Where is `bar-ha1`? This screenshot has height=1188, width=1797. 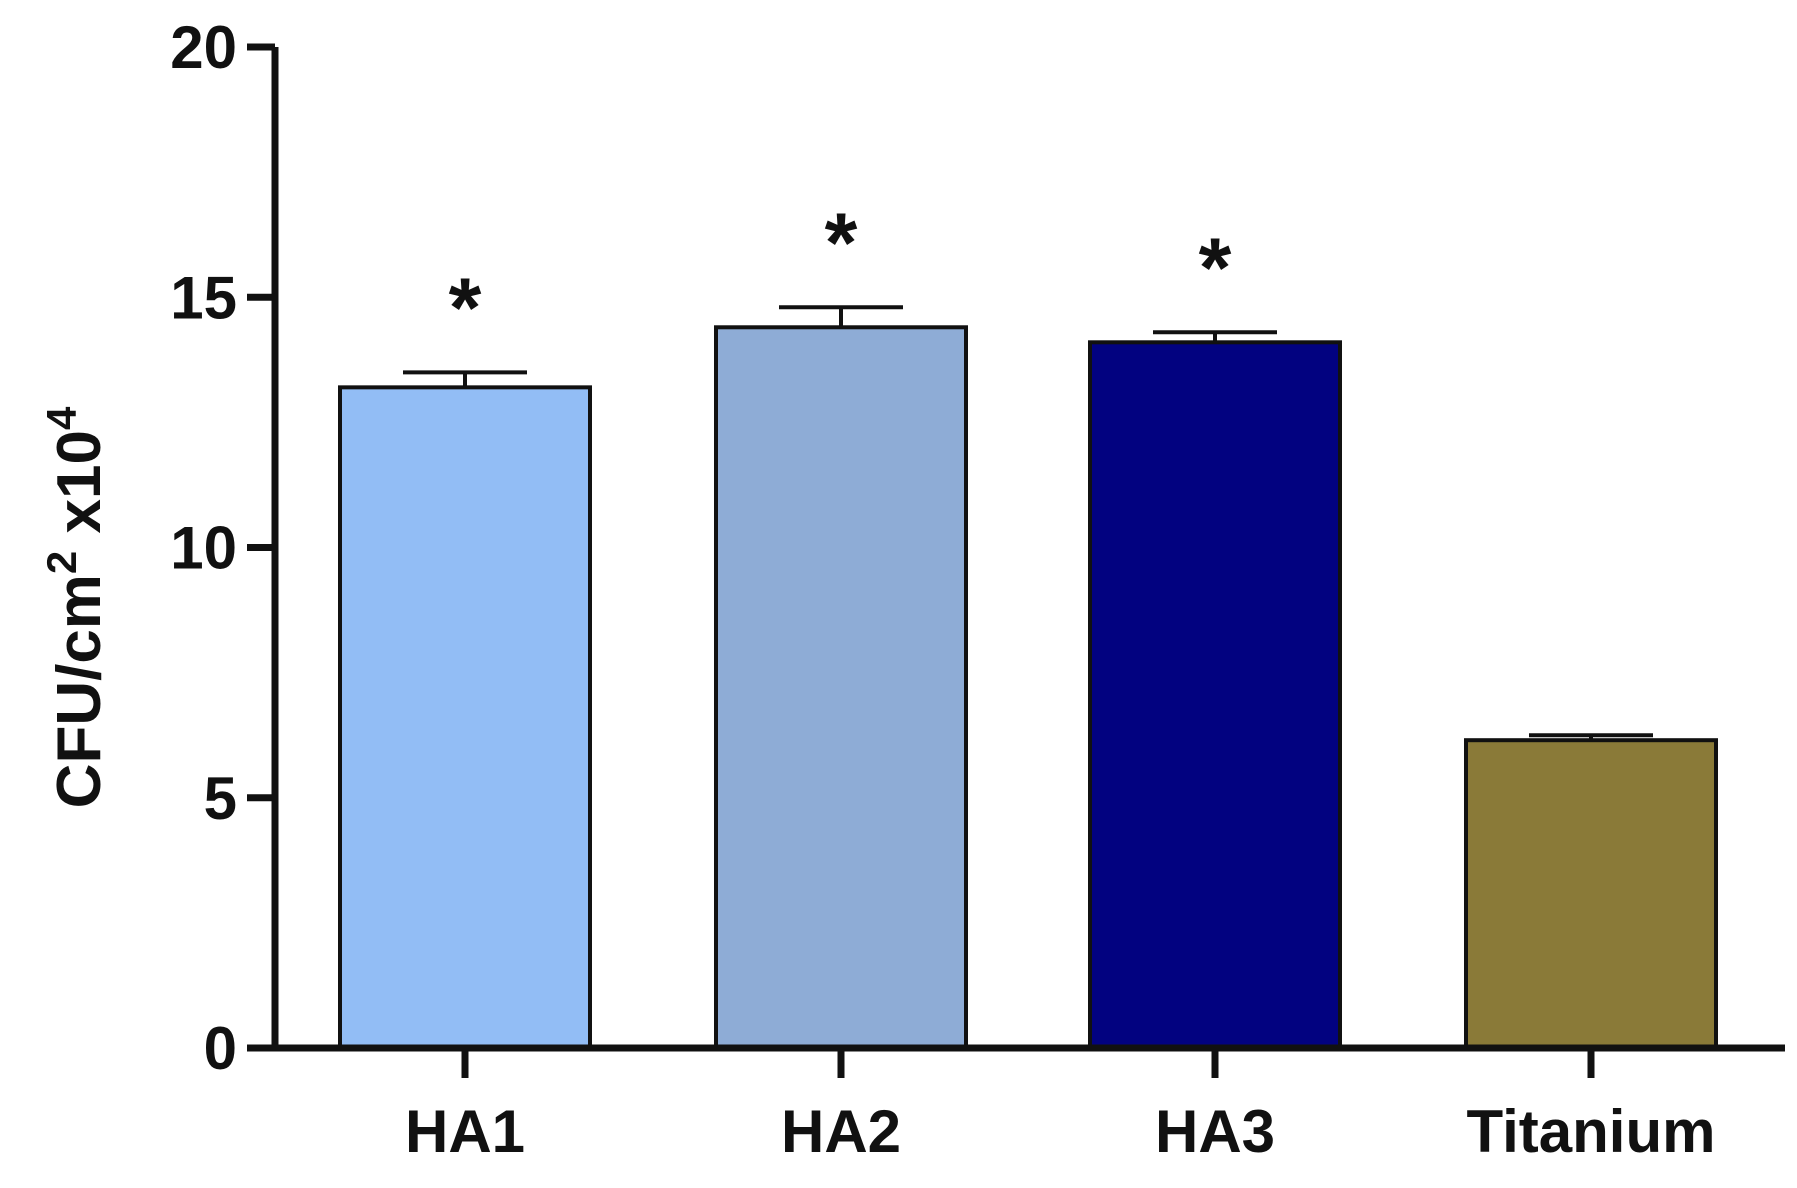 bar-ha1 is located at coordinates (465, 717).